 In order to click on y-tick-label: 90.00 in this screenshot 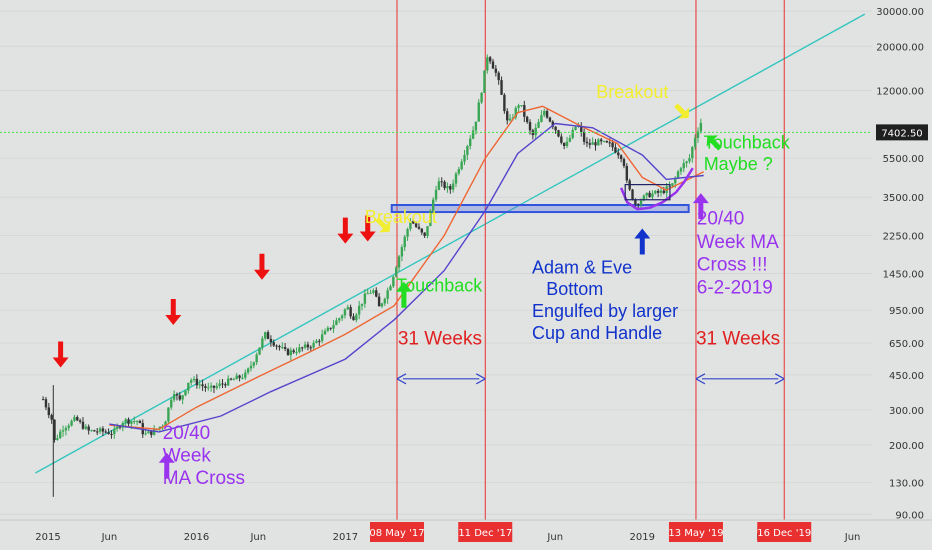, I will do `click(909, 515)`.